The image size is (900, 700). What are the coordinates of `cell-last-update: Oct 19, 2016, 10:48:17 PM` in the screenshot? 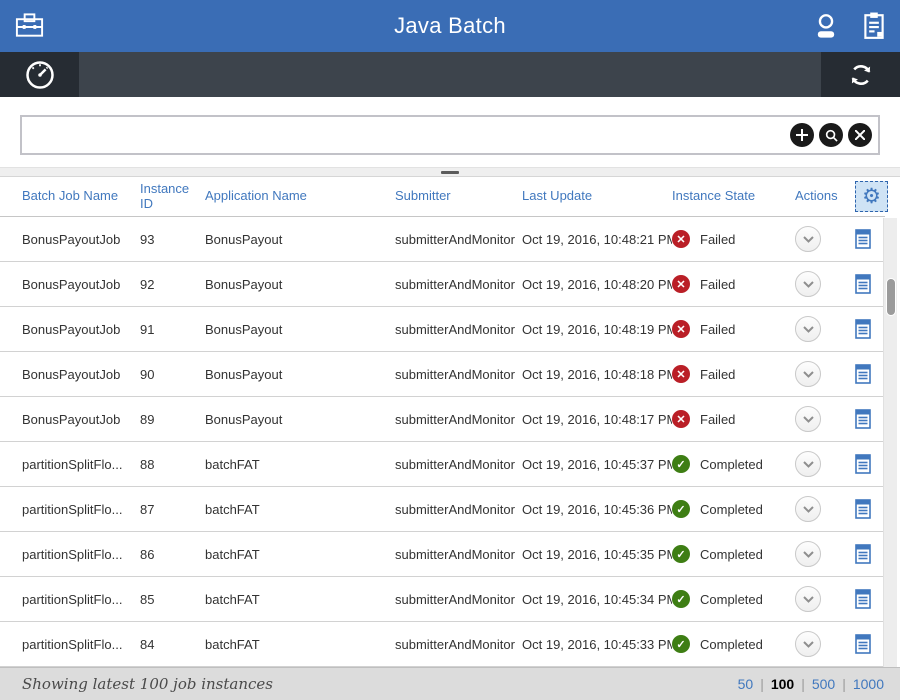 It's located at (597, 419).